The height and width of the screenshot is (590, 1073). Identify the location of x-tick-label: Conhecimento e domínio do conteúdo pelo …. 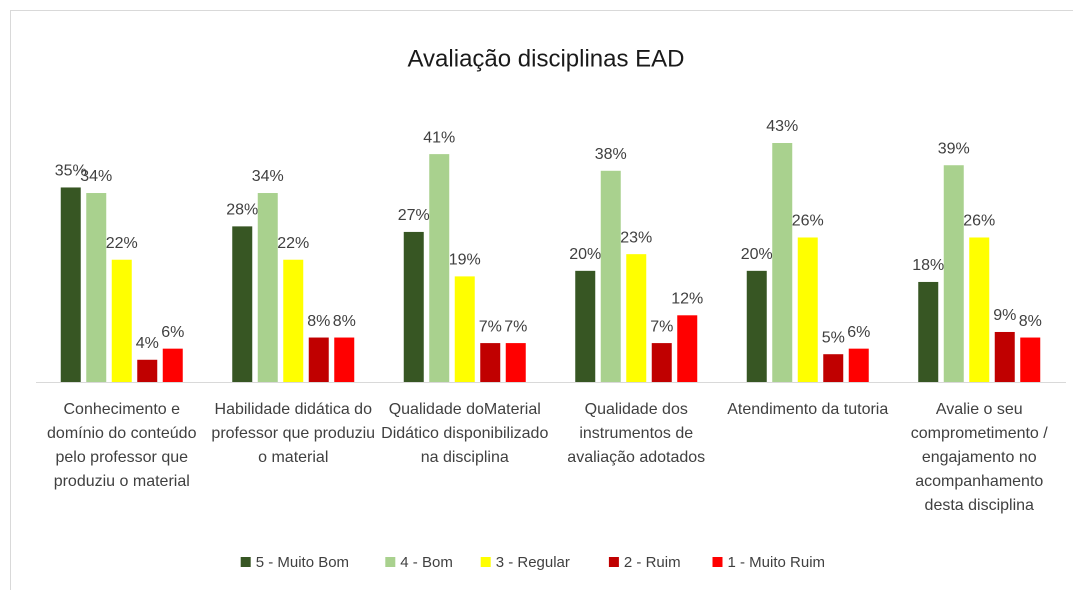
(122, 445).